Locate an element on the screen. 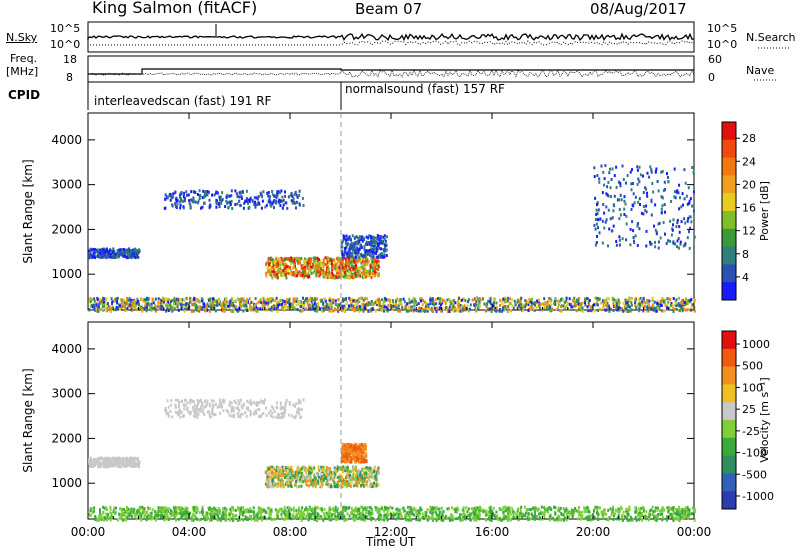 This screenshot has width=800, height=554. nave-label: Nave is located at coordinates (760, 70).